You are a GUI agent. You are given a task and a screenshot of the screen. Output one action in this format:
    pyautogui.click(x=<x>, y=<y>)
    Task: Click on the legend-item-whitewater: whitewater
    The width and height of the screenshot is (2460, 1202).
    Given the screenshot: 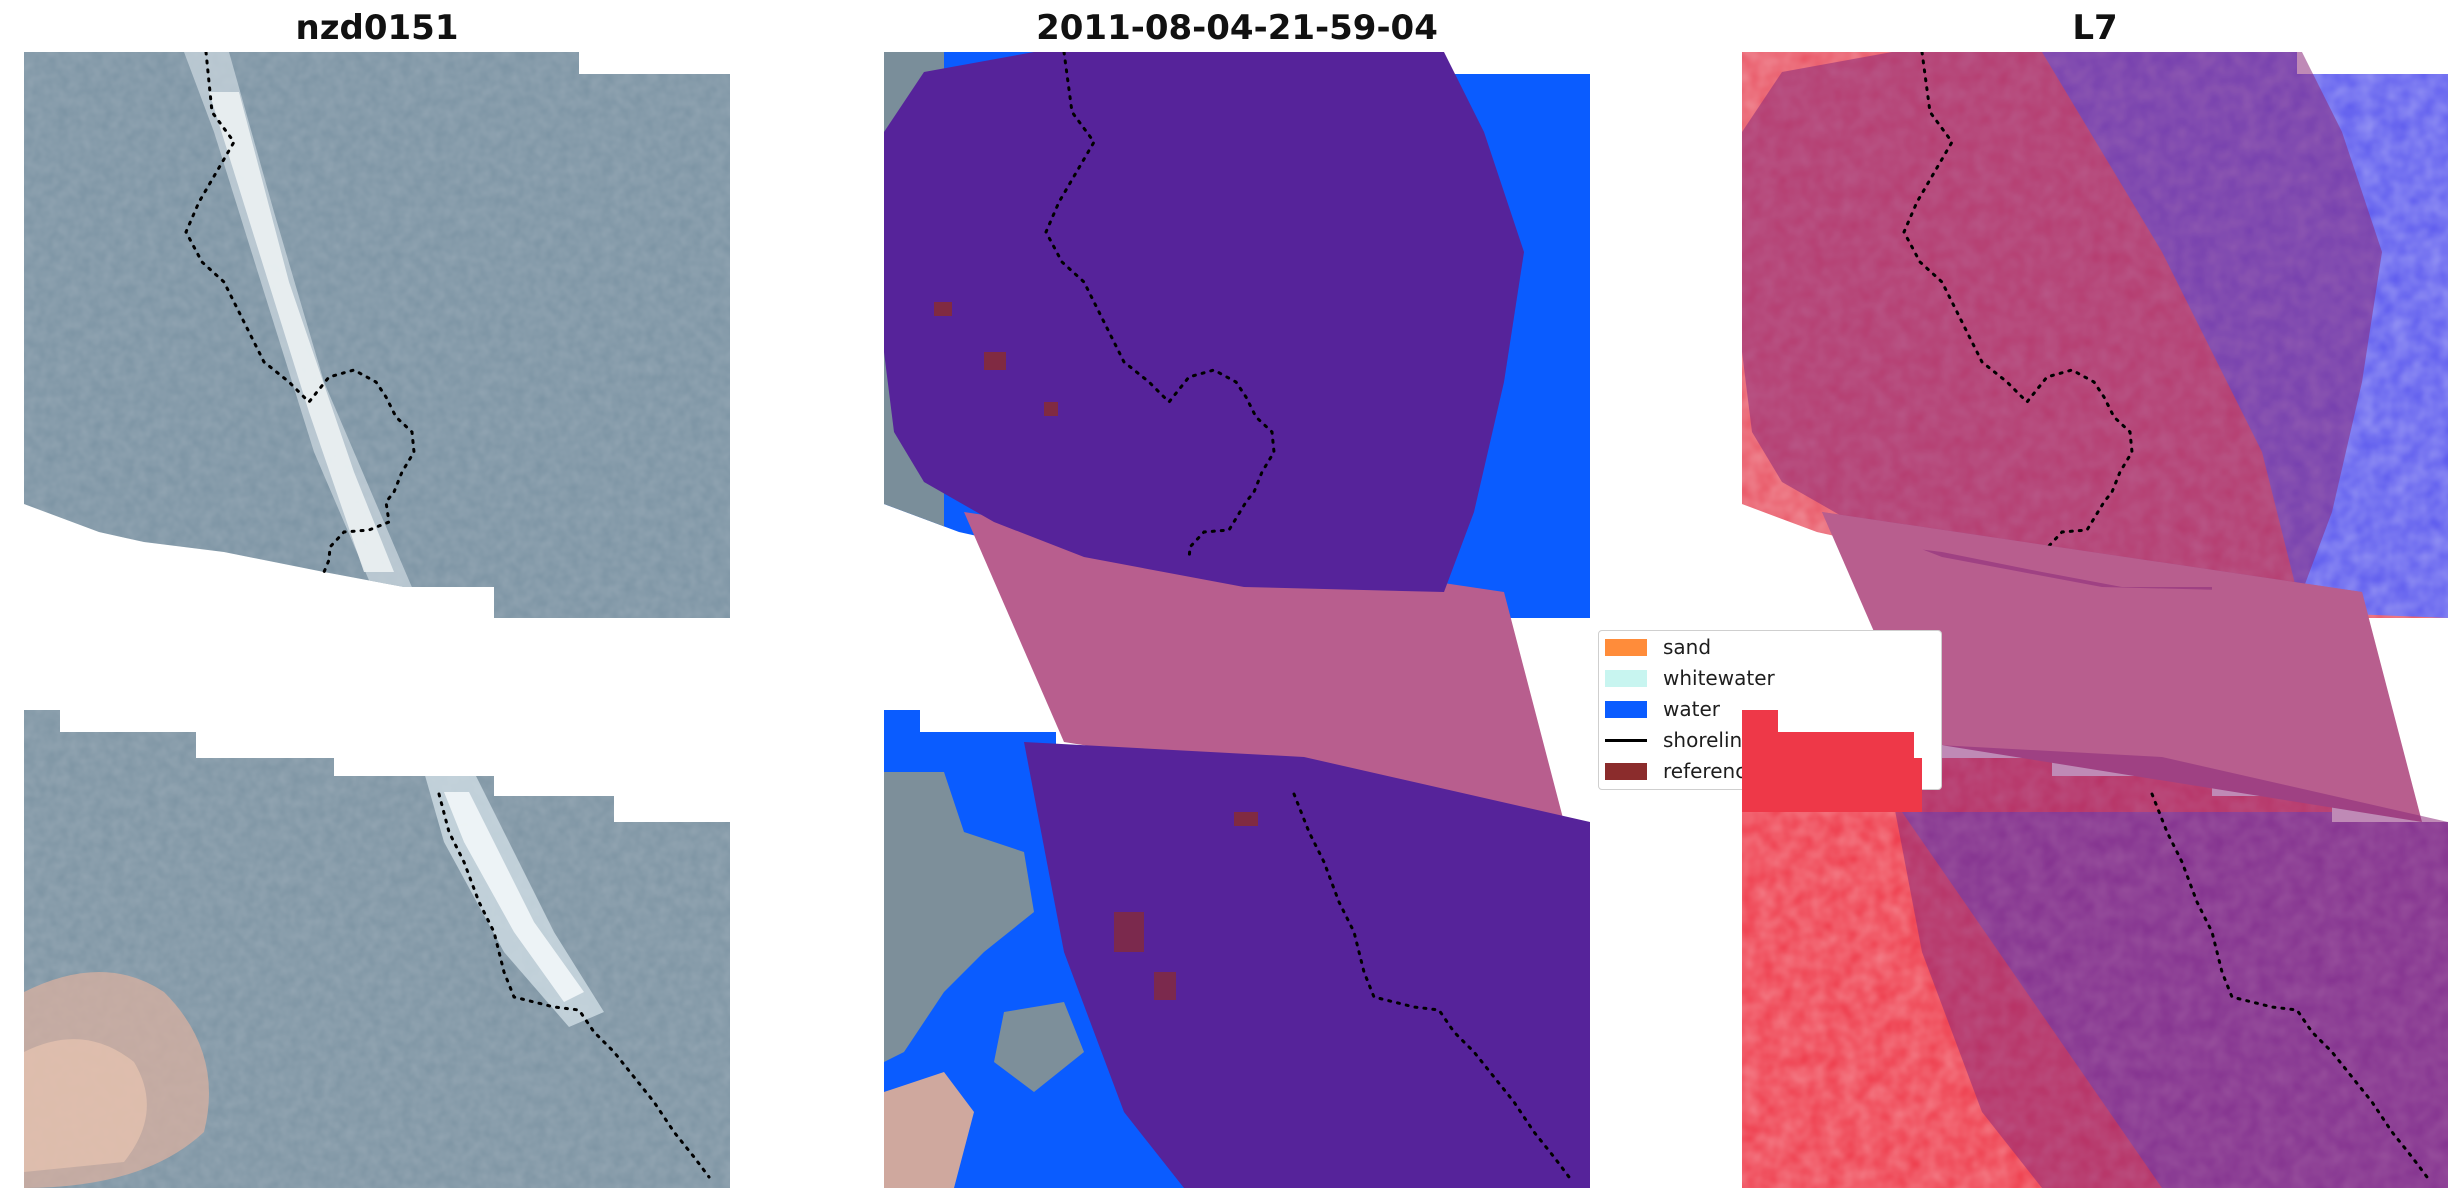 What is the action you would take?
    pyautogui.click(x=1690, y=678)
    